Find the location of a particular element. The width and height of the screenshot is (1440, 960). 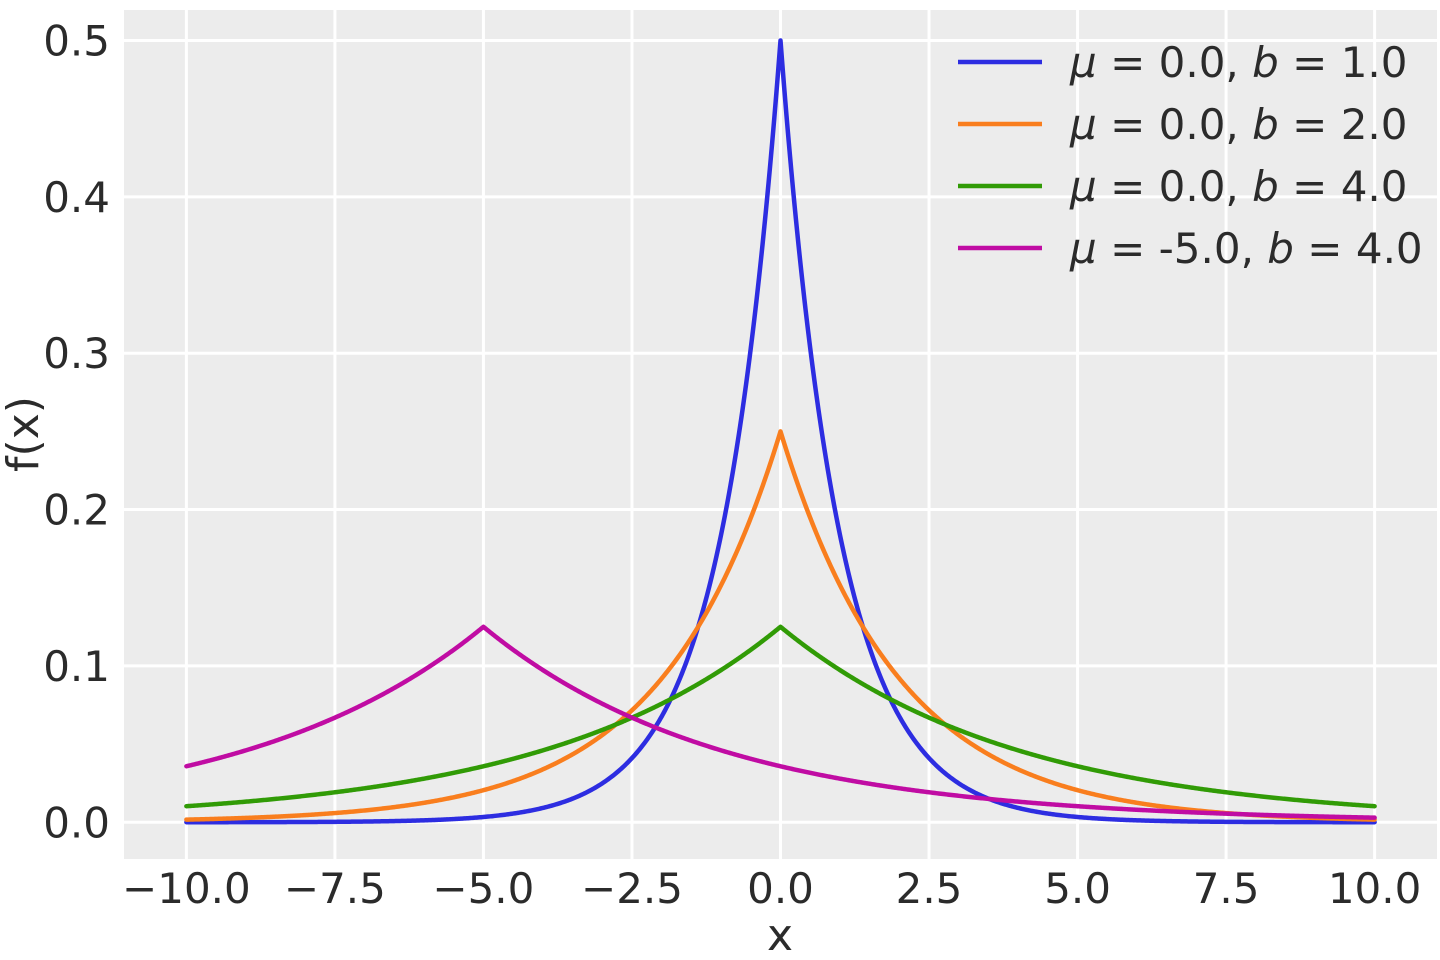

y-tick-label-0.3: 0.3 is located at coordinates (76, 353).